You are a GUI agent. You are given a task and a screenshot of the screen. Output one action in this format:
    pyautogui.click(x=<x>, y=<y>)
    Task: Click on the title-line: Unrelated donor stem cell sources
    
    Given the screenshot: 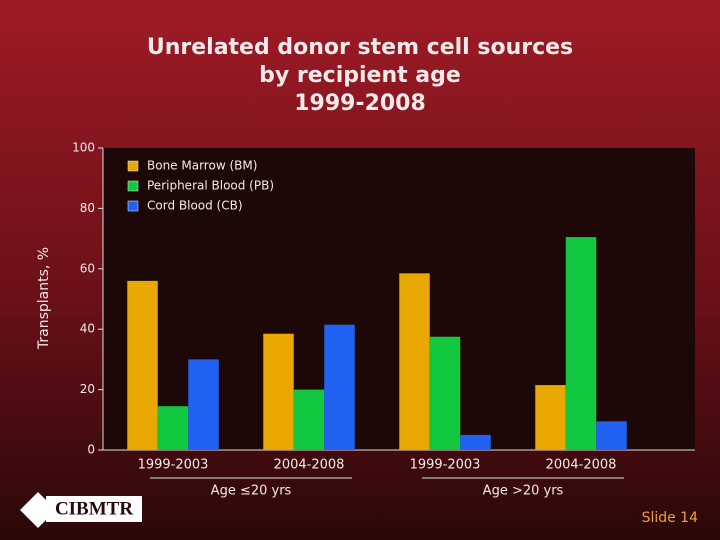 What is the action you would take?
    pyautogui.click(x=360, y=47)
    